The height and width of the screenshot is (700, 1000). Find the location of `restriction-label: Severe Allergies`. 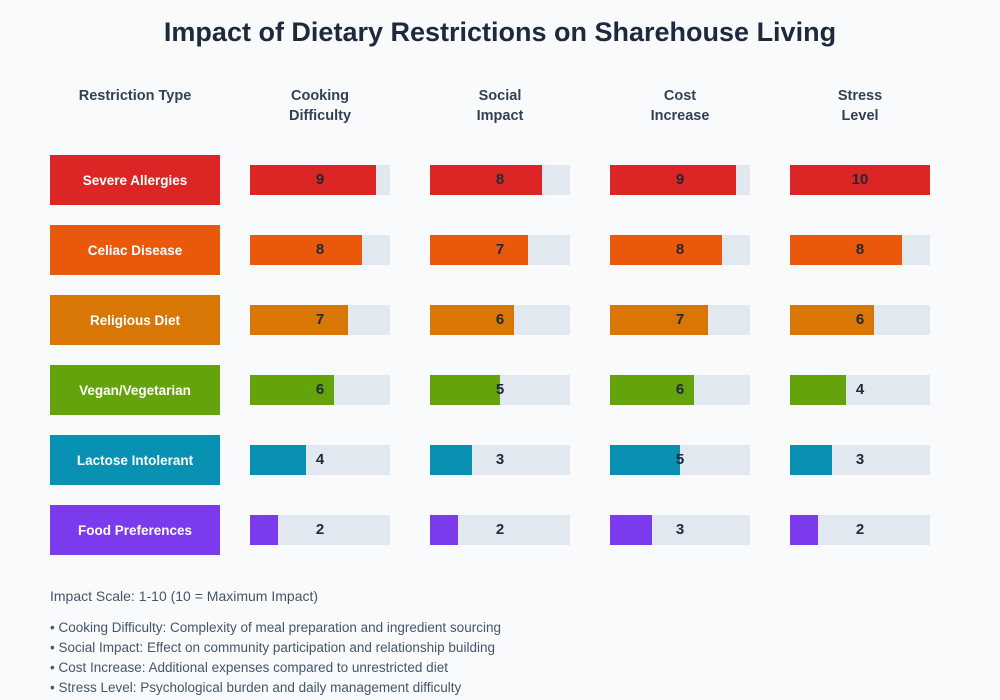

restriction-label: Severe Allergies is located at coordinates (135, 180).